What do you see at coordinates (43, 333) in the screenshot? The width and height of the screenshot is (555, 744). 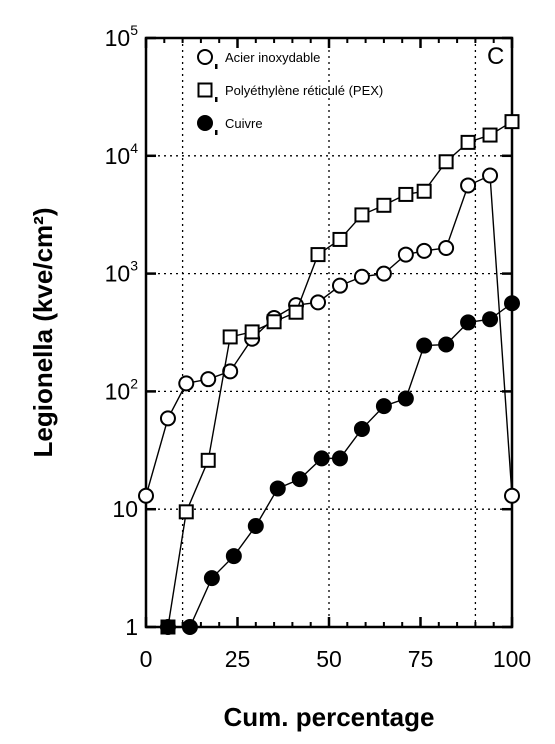 I see `y-axis-title: Legionella (kve/cm²)` at bounding box center [43, 333].